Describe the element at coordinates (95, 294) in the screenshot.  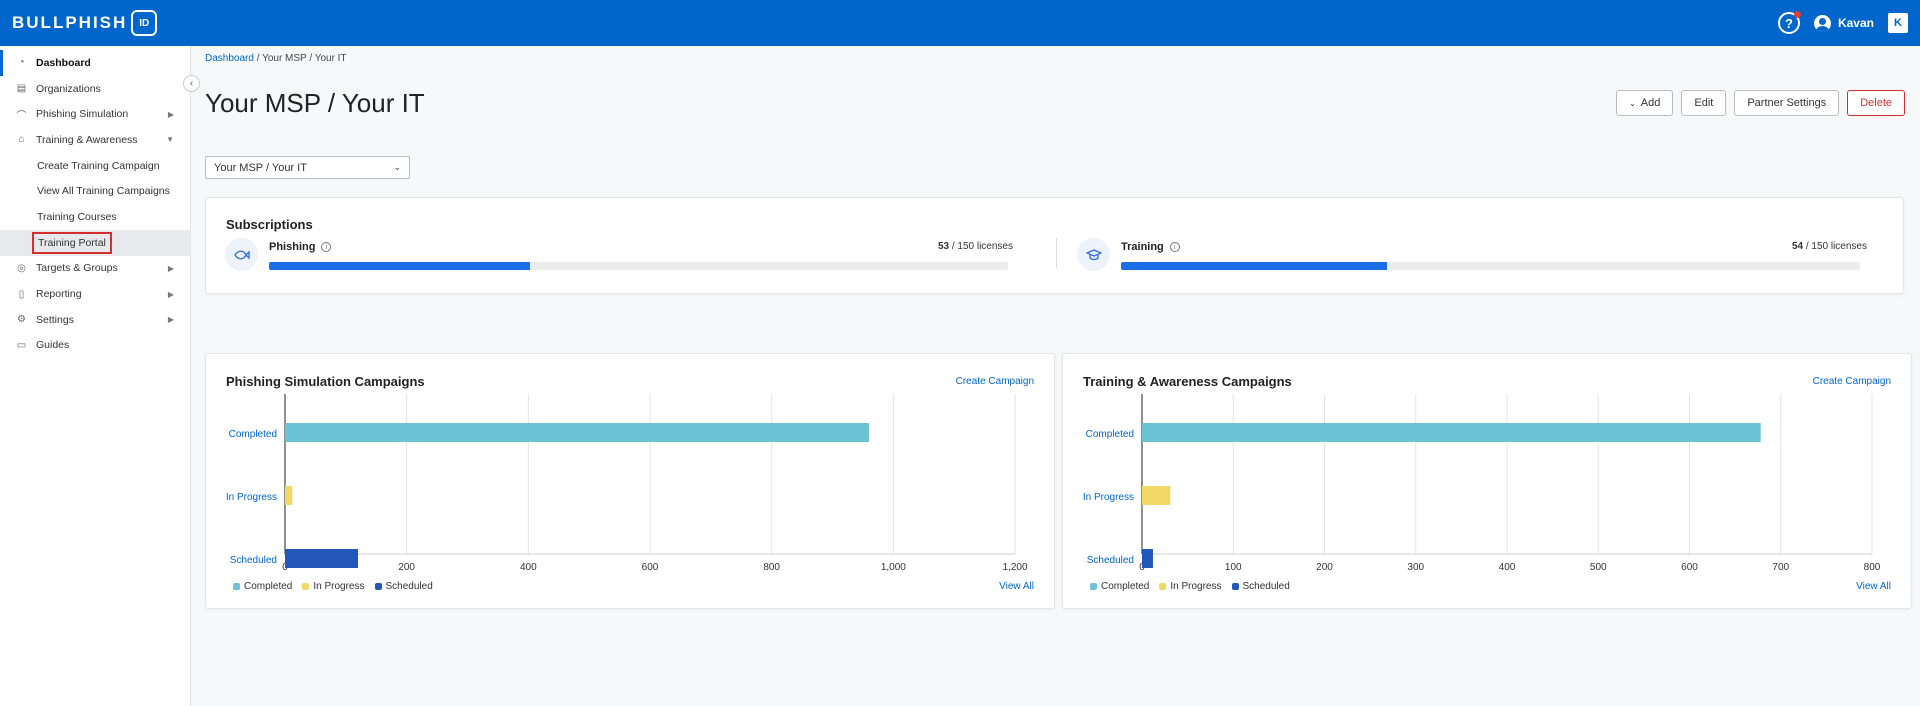
I see `sidebar-item-reporting: ▯ Reporting ▶` at that location.